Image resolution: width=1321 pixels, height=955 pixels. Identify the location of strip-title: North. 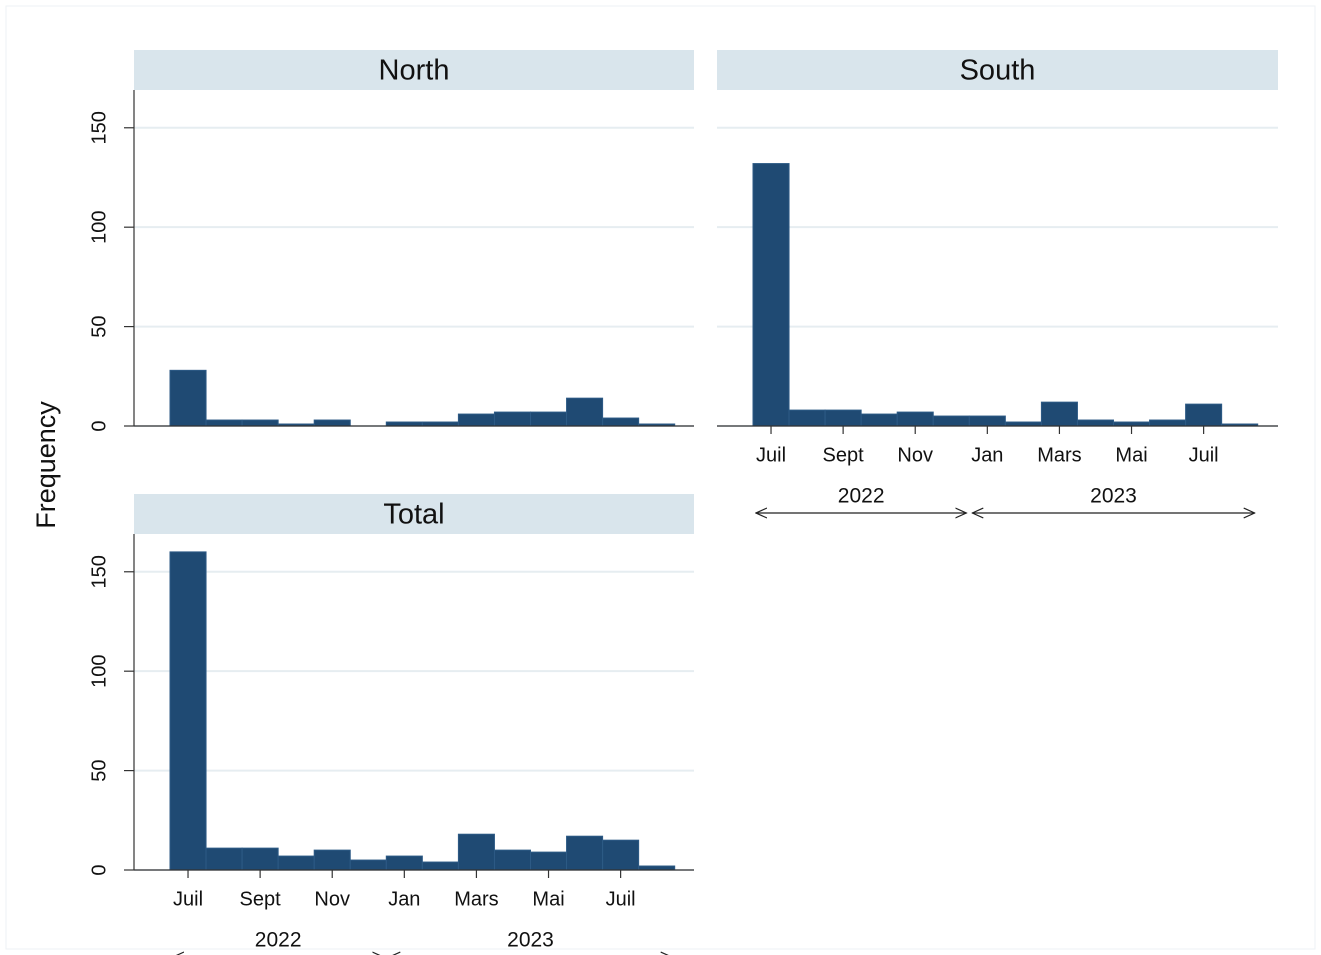
(414, 71).